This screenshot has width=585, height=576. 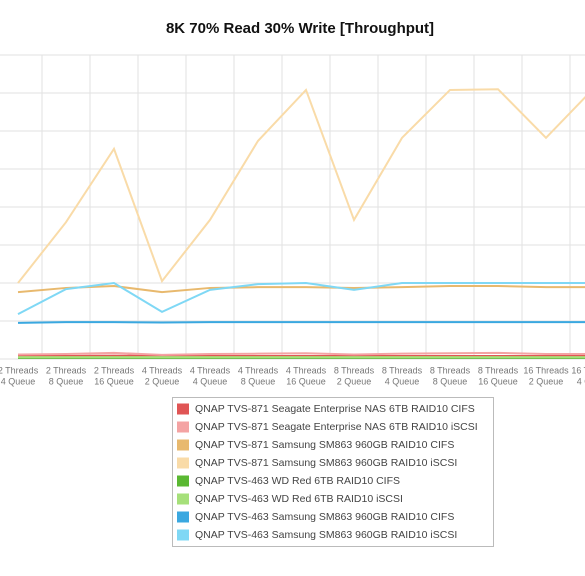 I want to click on legend-label: QNAP TVS-463 WD Red 6TB RAID10 iSCSI, so click(x=299, y=499).